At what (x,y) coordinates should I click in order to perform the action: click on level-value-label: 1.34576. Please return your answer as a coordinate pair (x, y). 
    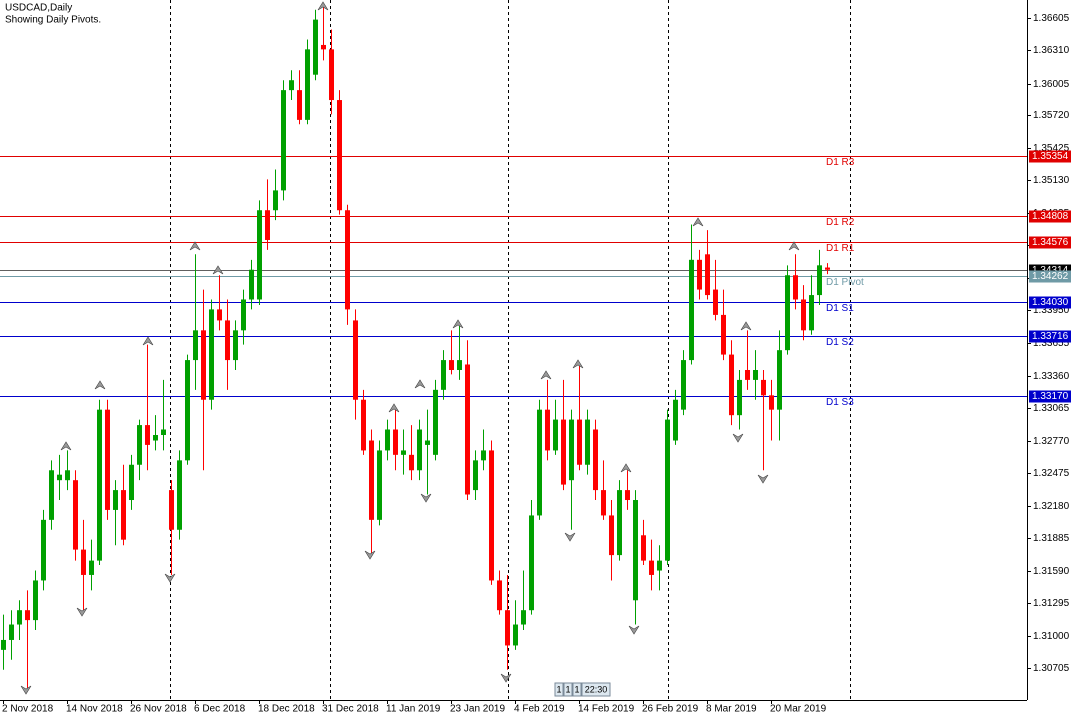
    Looking at the image, I should click on (1050, 242).